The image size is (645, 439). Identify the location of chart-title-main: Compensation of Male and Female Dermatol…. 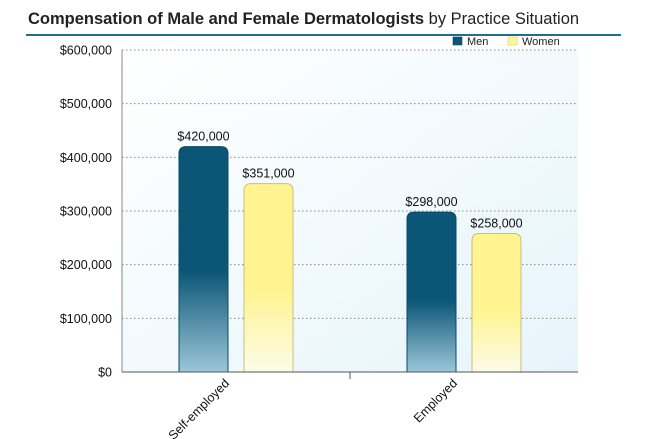
(226, 19).